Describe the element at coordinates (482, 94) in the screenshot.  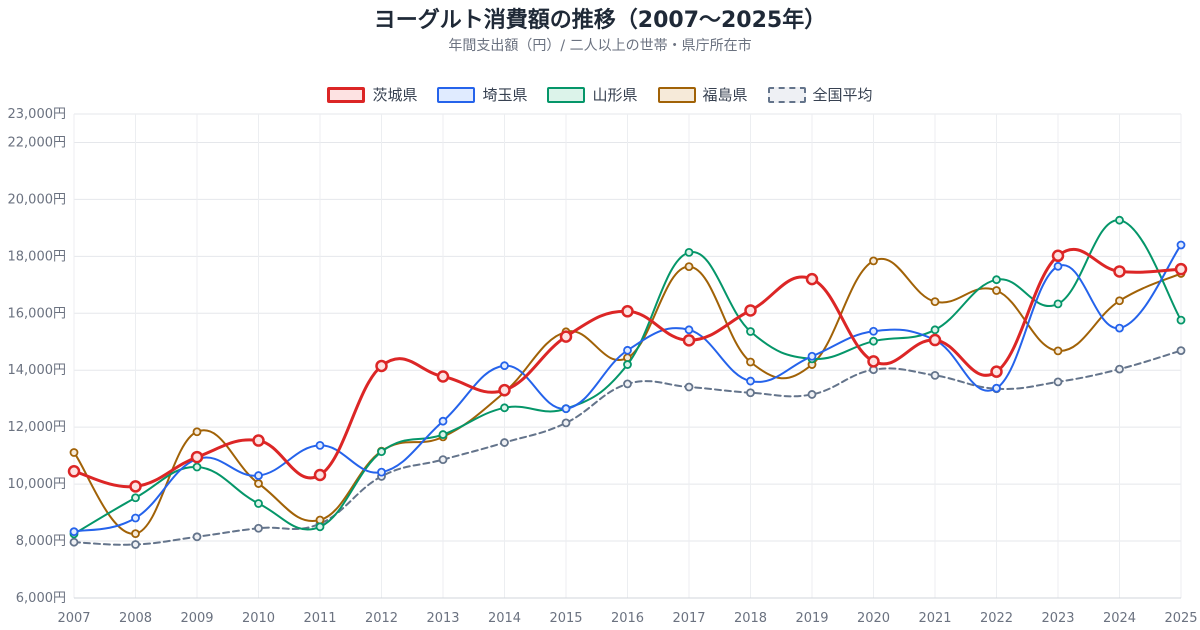
I see `legend-item: 埼玉県` at that location.